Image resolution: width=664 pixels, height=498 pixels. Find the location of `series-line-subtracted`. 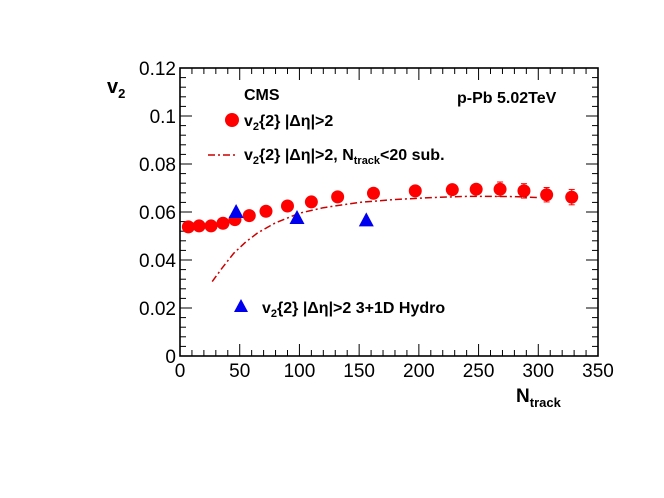

series-line-subtracted is located at coordinates (375, 239).